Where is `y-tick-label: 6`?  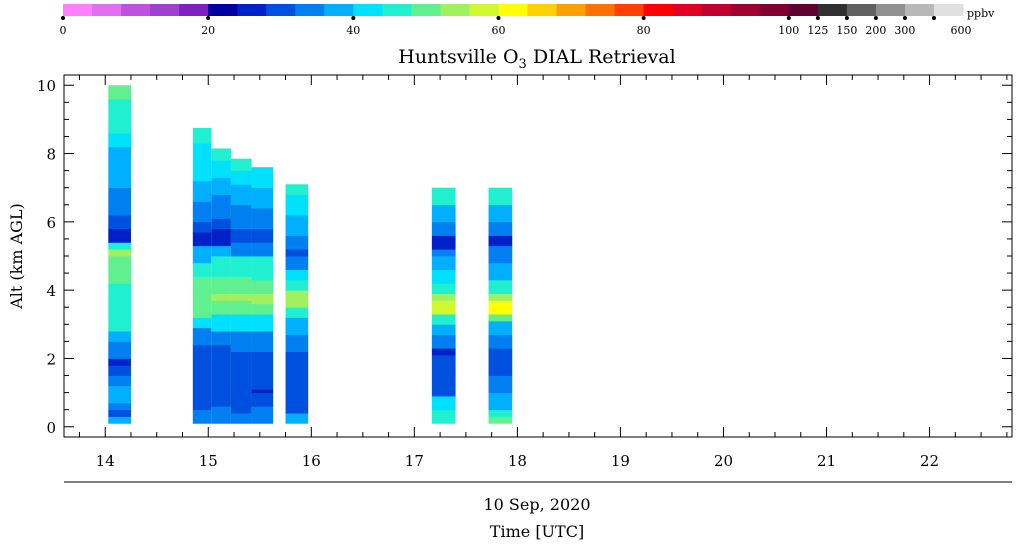 y-tick-label: 6 is located at coordinates (51, 223).